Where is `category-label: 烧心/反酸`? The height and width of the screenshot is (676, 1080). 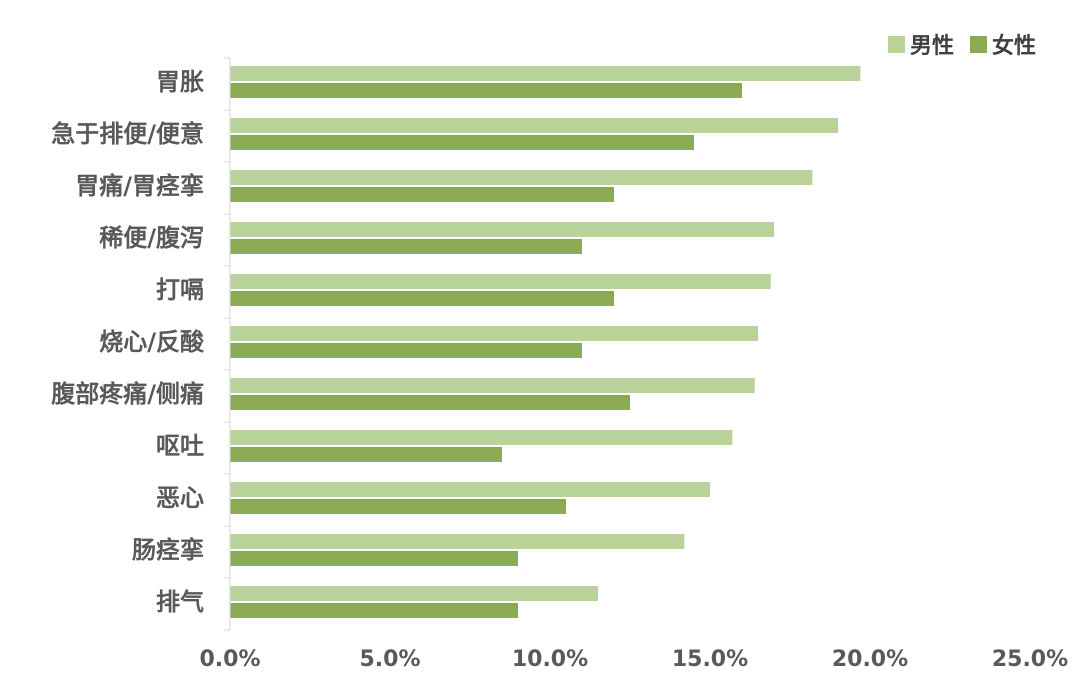 category-label: 烧心/反酸 is located at coordinates (152, 342).